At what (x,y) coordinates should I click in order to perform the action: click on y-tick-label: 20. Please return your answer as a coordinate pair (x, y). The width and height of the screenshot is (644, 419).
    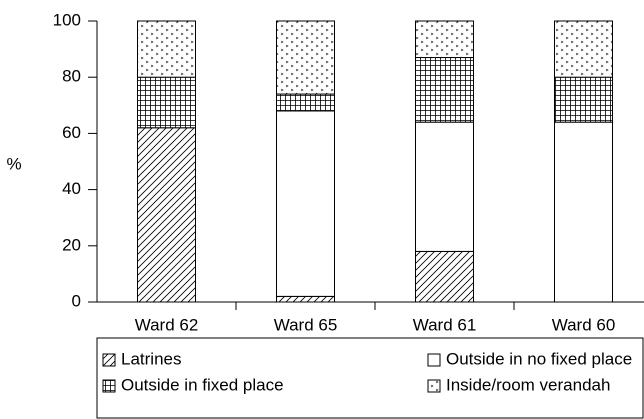
    Looking at the image, I should click on (71, 244).